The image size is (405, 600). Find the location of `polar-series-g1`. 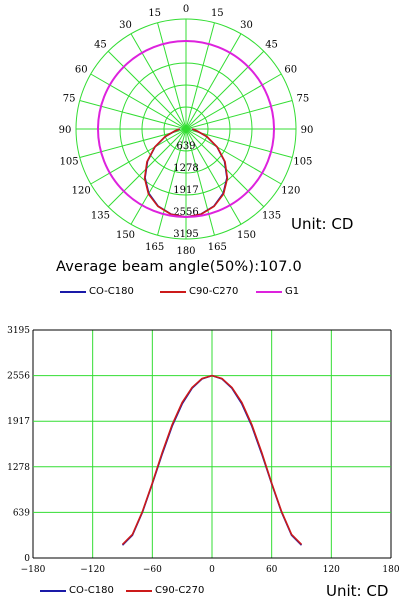

polar-series-g1 is located at coordinates (186, 129).